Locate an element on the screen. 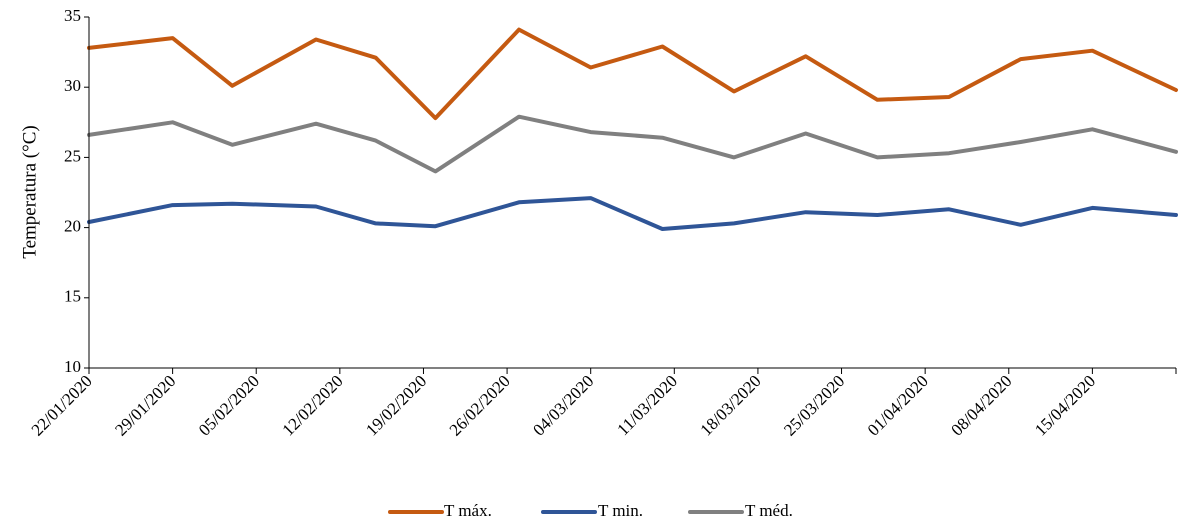 This screenshot has width=1181, height=527. y-tick-label: 20 is located at coordinates (72, 226).